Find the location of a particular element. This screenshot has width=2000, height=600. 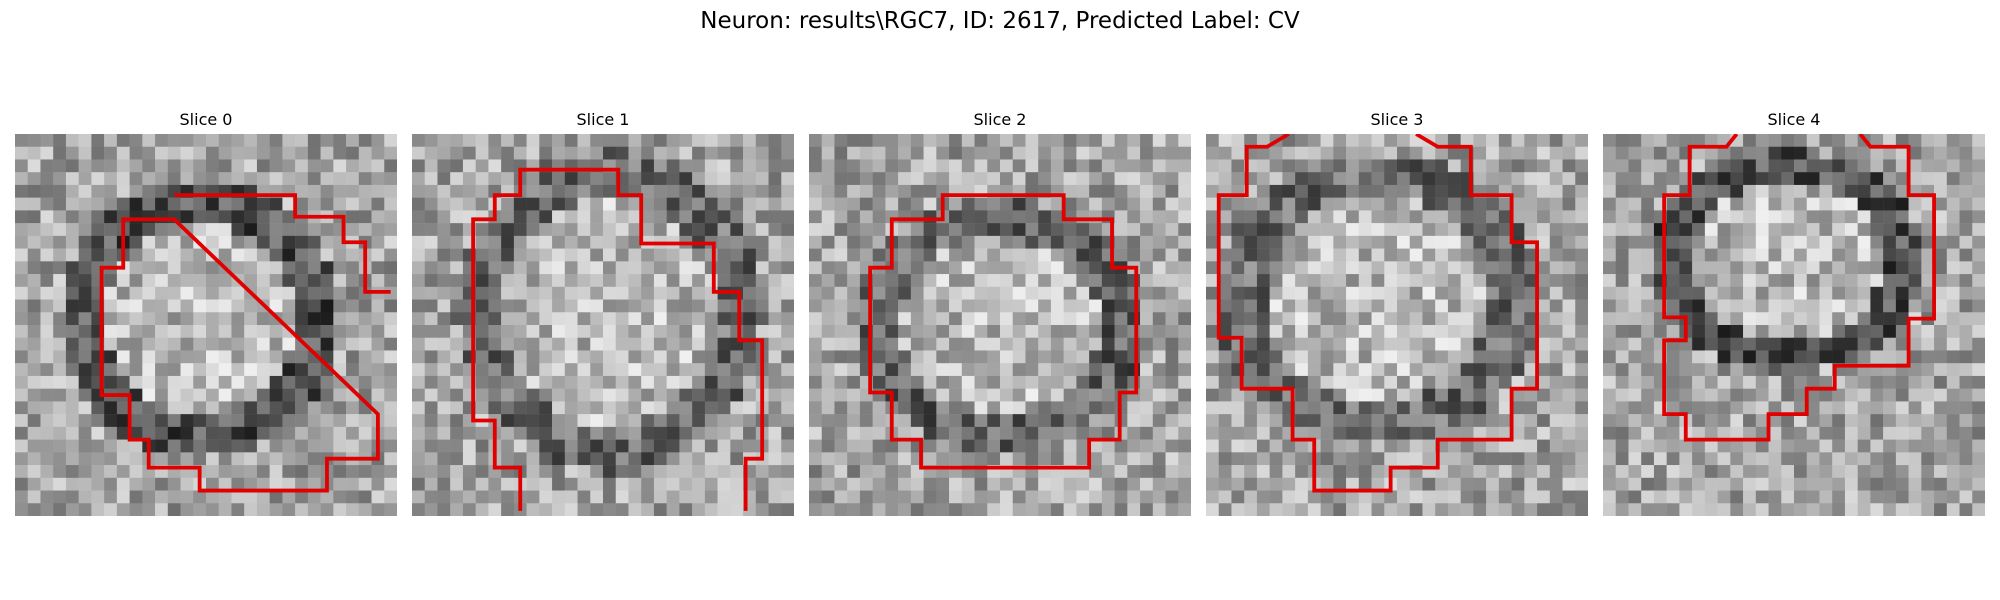

slice-title: Slice 1 is located at coordinates (603, 119).